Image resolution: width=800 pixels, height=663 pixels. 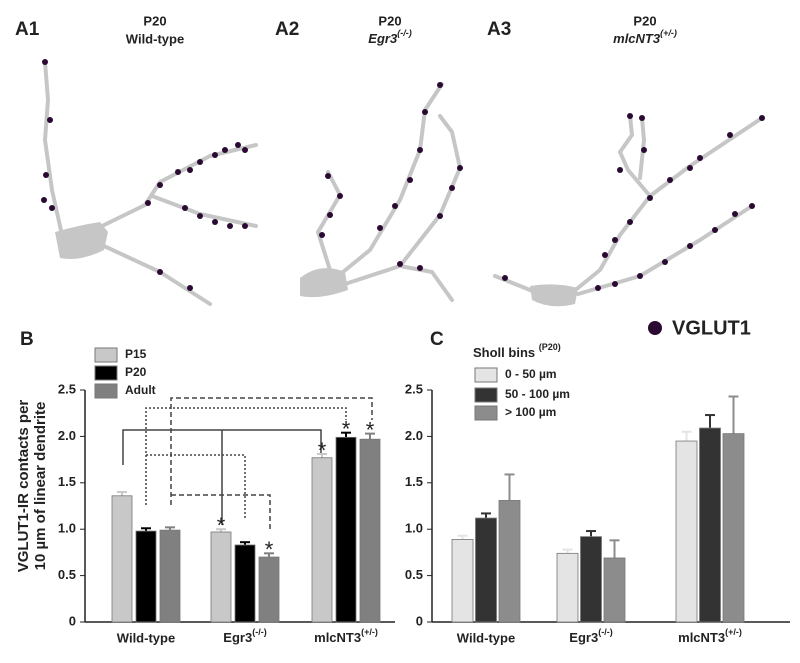 I want to click on y-tick-label: 2.0, so click(x=67, y=435).